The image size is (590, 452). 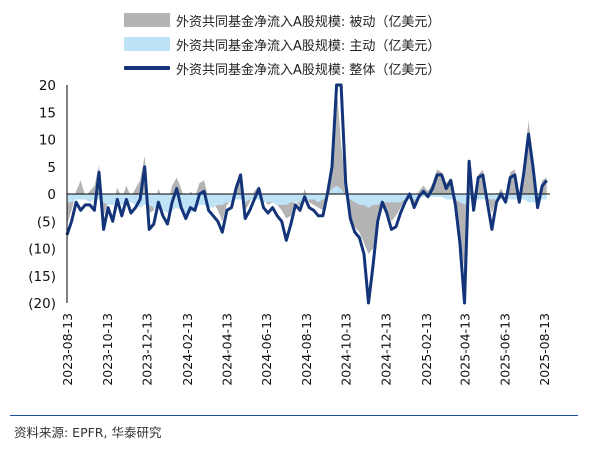 I want to click on y-tick-label: 5, so click(x=51, y=168).